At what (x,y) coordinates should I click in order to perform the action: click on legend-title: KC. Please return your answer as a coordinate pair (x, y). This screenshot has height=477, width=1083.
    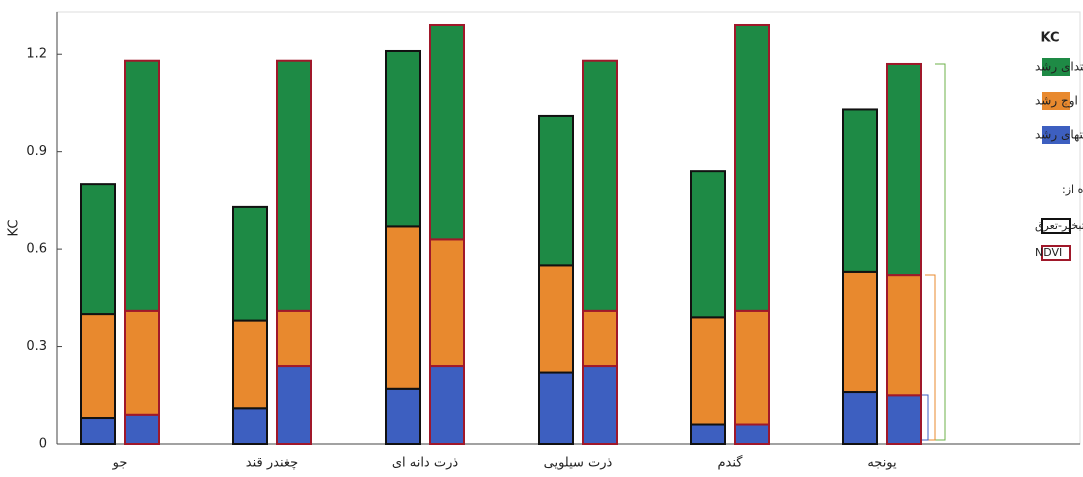
    Looking at the image, I should click on (1049, 38).